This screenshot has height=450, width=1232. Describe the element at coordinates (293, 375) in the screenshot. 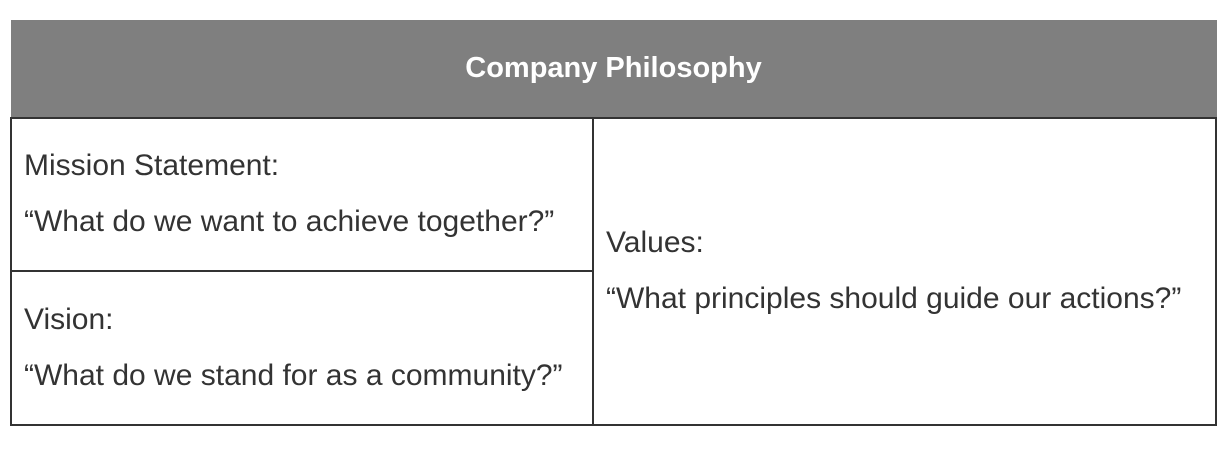

I see `vision-question: “What do we stand for as a community?”` at that location.